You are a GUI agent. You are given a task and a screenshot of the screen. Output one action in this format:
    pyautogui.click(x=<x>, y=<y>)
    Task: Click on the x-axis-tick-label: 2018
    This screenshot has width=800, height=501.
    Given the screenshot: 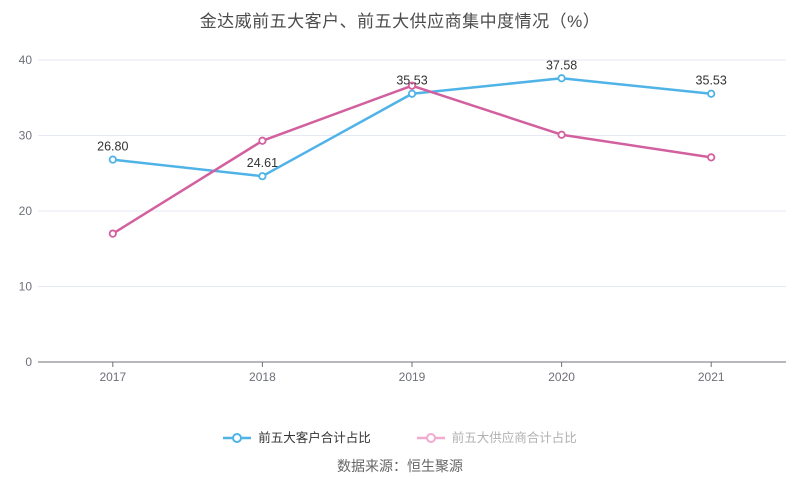 What is the action you would take?
    pyautogui.click(x=262, y=377)
    